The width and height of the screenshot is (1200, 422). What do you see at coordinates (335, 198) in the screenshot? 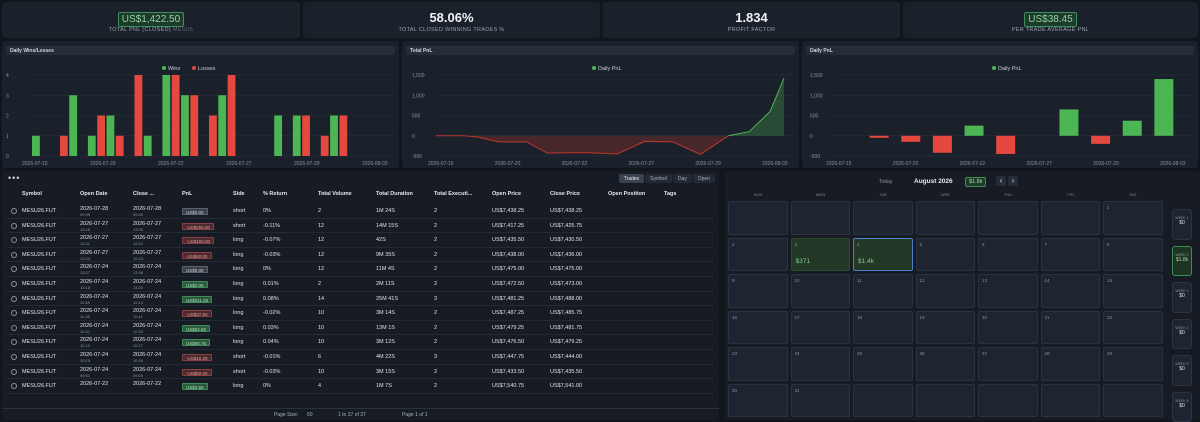
I see `column-header: Total Volume` at bounding box center [335, 198].